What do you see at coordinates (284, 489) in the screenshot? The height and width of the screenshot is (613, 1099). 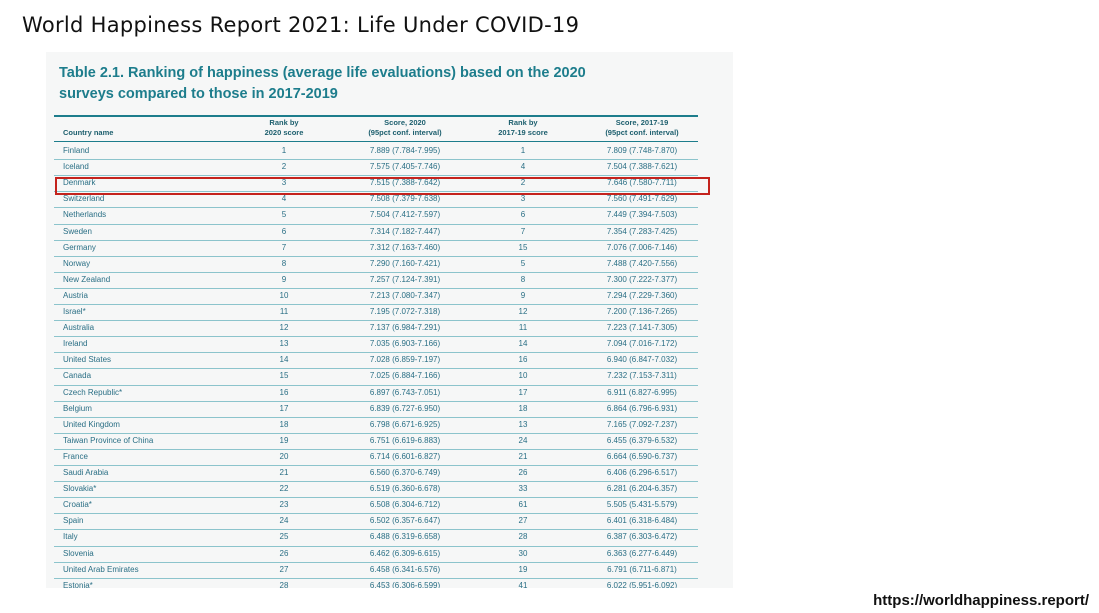 I see `table-cell: 22` at bounding box center [284, 489].